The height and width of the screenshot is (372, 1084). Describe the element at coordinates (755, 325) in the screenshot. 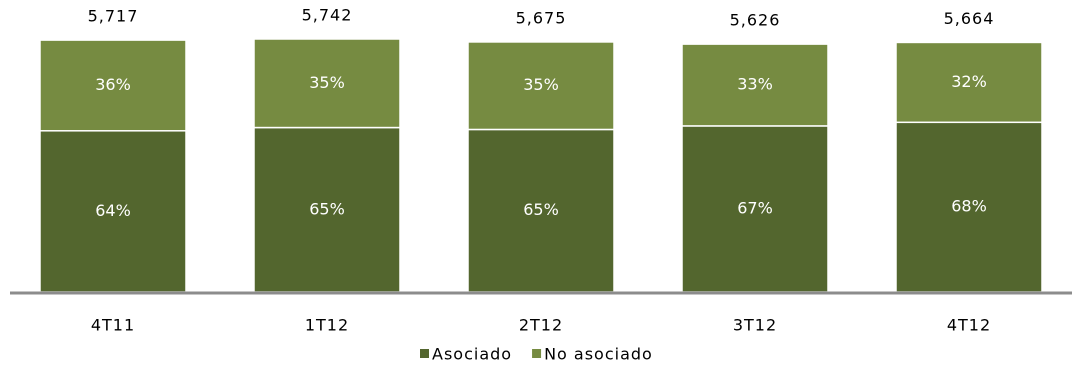

I see `x-tick-label: 3T12` at that location.